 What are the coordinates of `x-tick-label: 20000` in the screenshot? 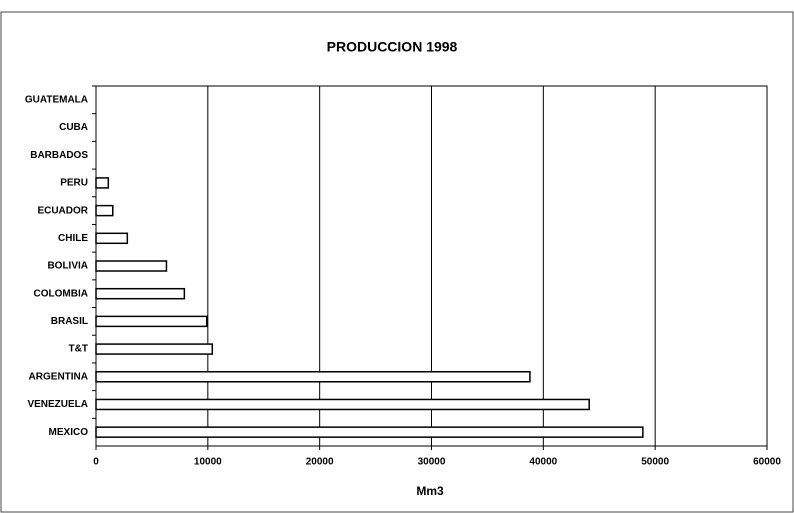 It's located at (320, 462).